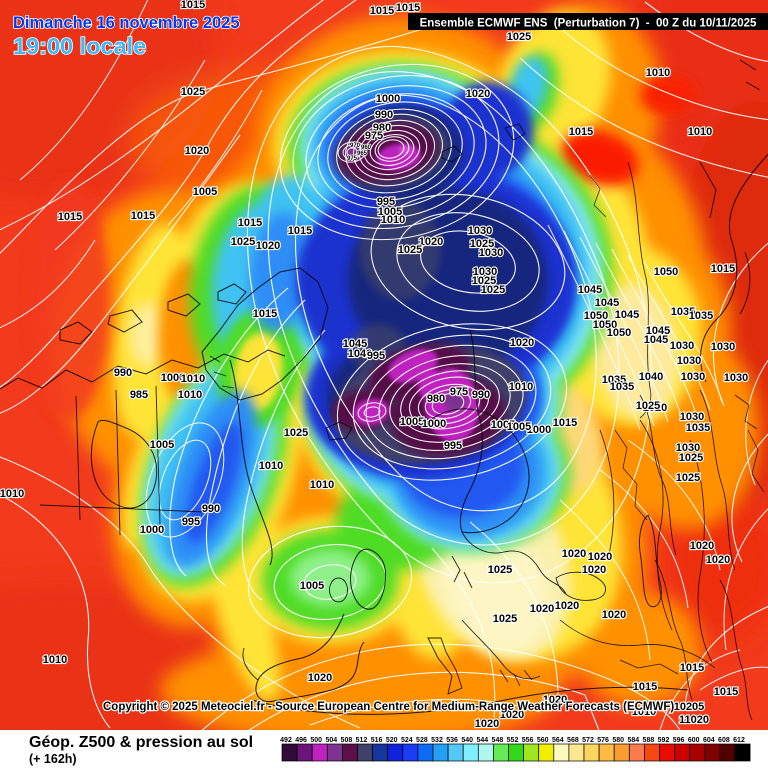 The height and width of the screenshot is (768, 768). Describe the element at coordinates (498, 740) in the screenshot. I see `svg-text: 548` at that location.